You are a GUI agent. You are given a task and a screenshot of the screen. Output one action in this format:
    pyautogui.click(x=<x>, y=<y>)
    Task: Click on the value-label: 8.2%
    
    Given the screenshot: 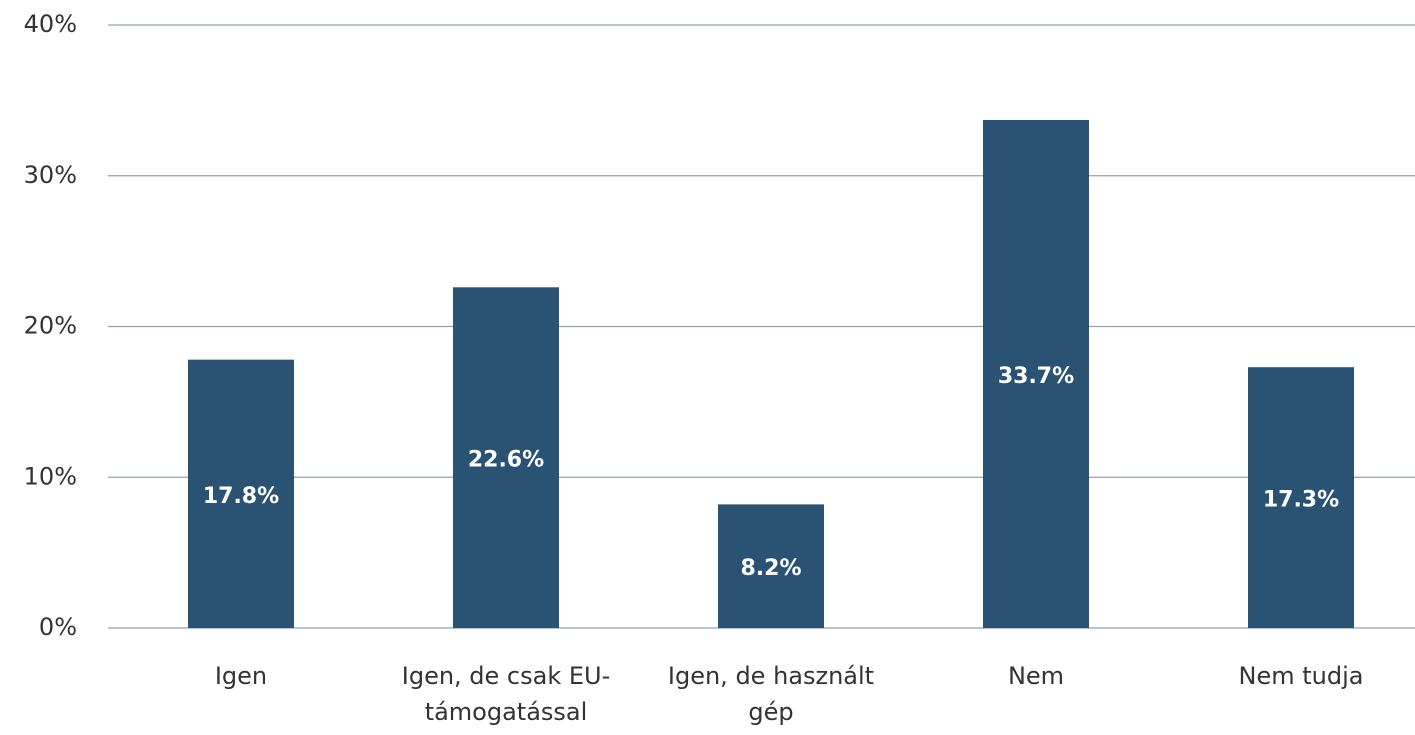 What is the action you would take?
    pyautogui.click(x=770, y=568)
    